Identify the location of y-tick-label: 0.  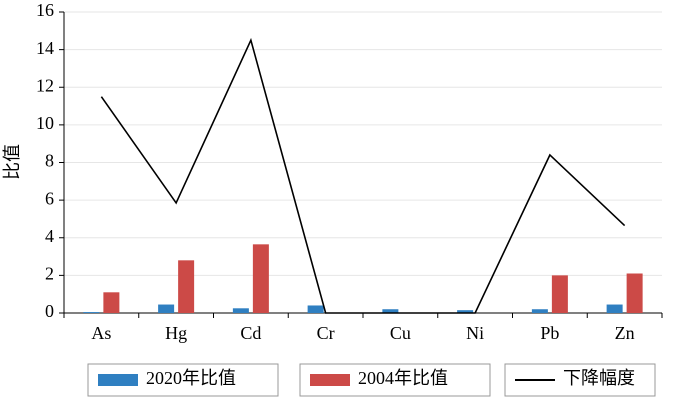
(49, 311).